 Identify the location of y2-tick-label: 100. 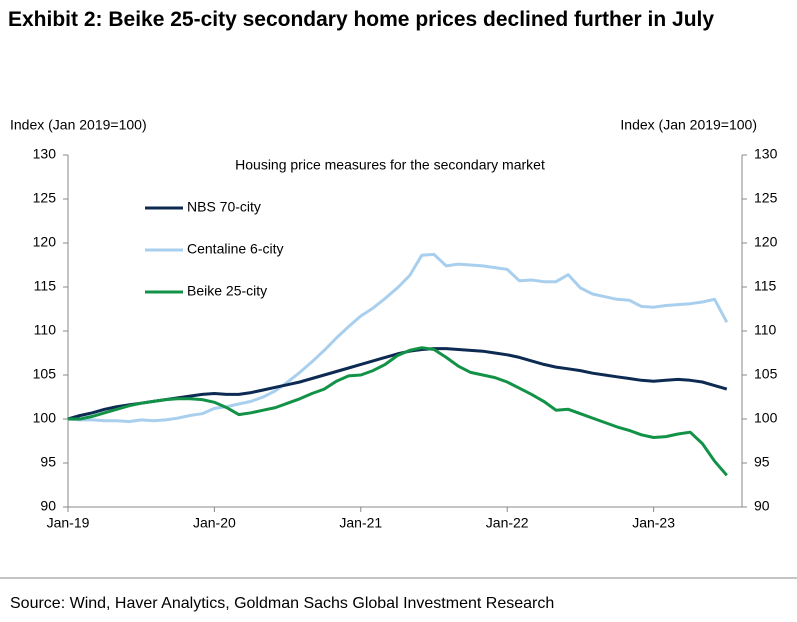
(766, 418).